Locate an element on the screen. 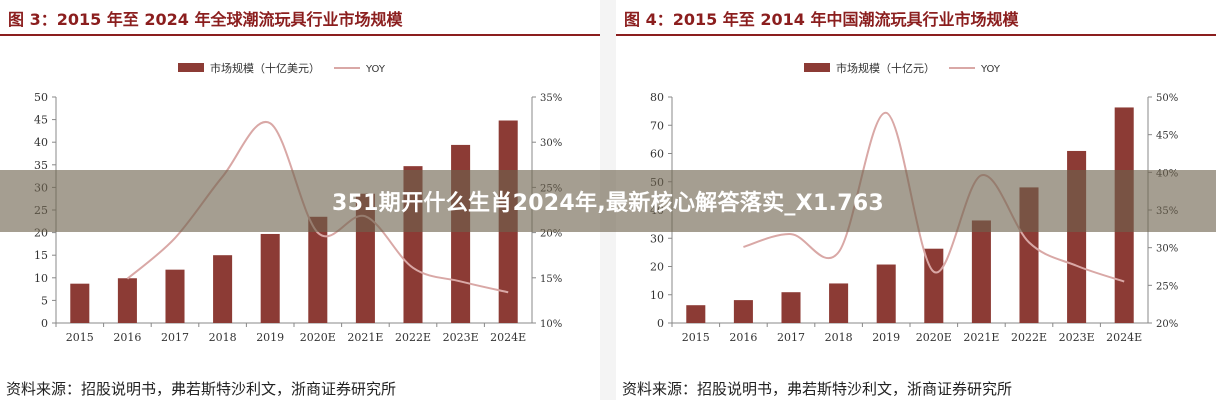  y2-tick-label: 25% is located at coordinates (1167, 286).